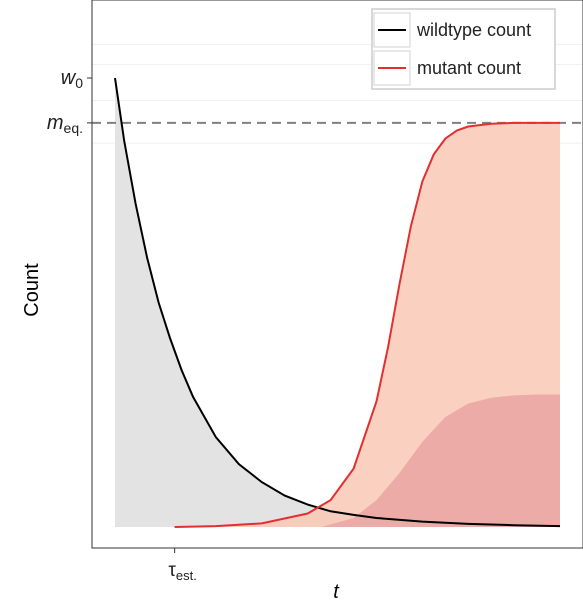 This screenshot has width=583, height=604. I want to click on y-tick-label: meq., so click(65, 124).